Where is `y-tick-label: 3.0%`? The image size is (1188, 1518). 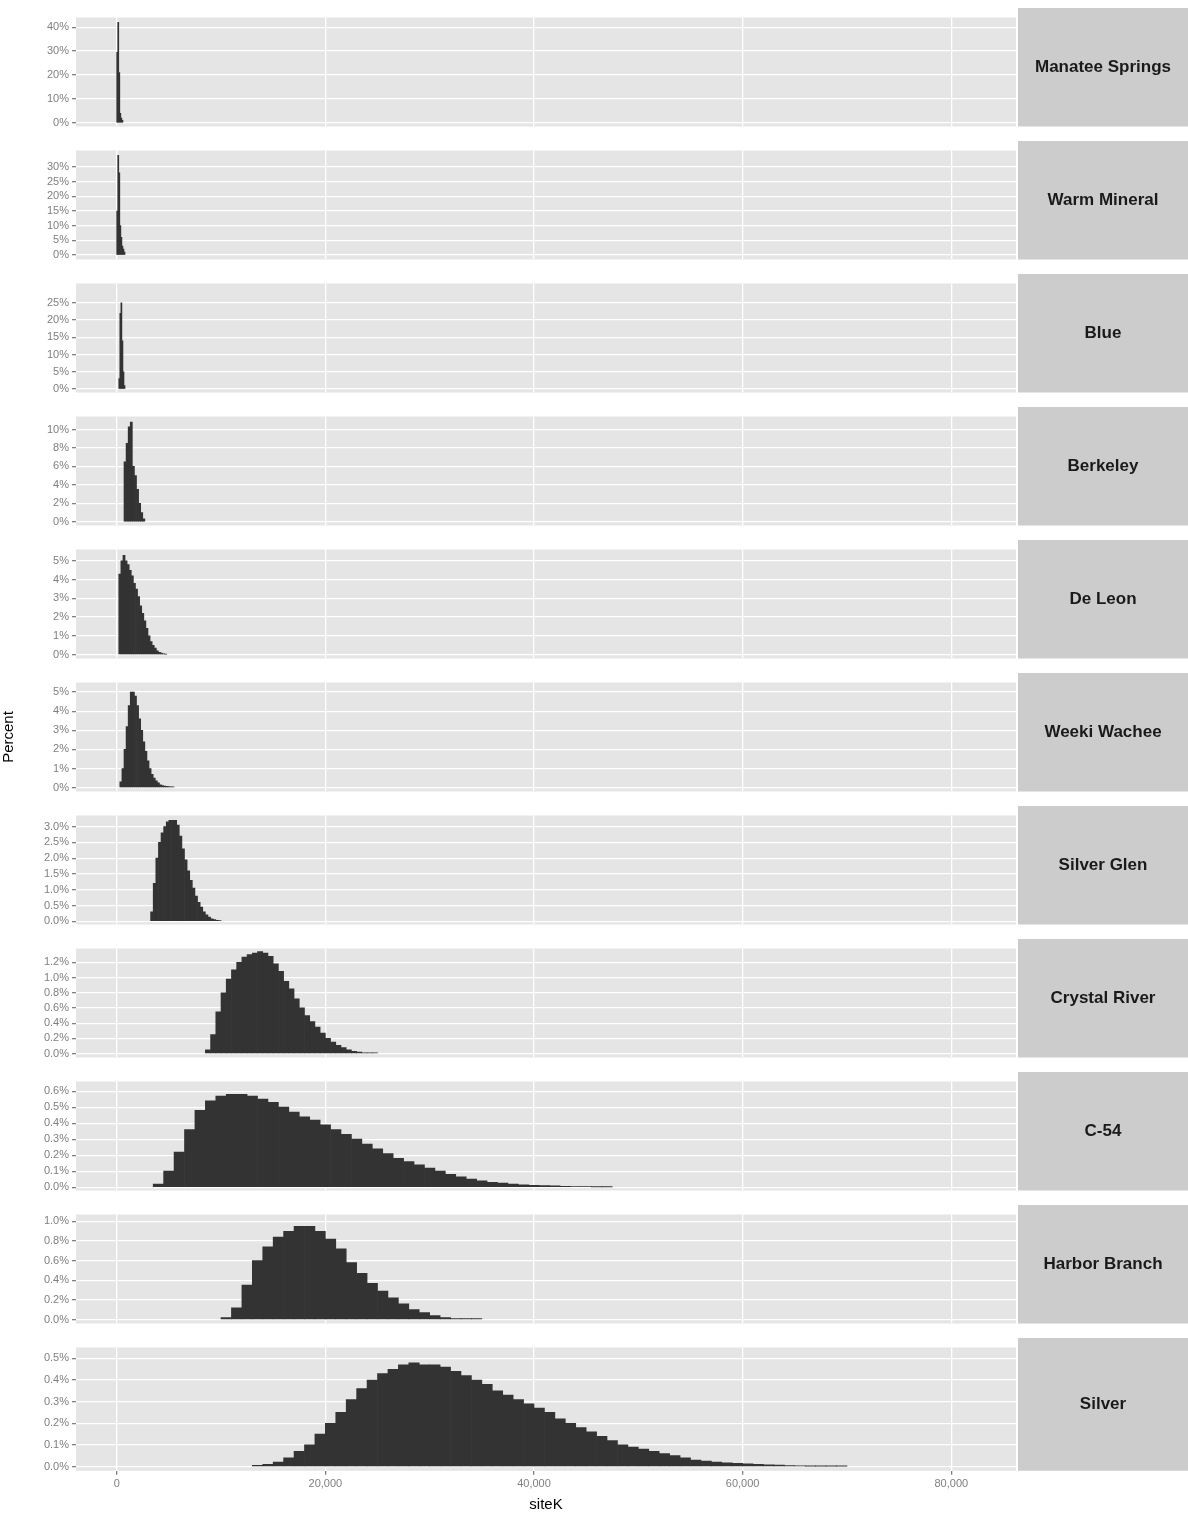
y-tick-label: 3.0% is located at coordinates (56, 825).